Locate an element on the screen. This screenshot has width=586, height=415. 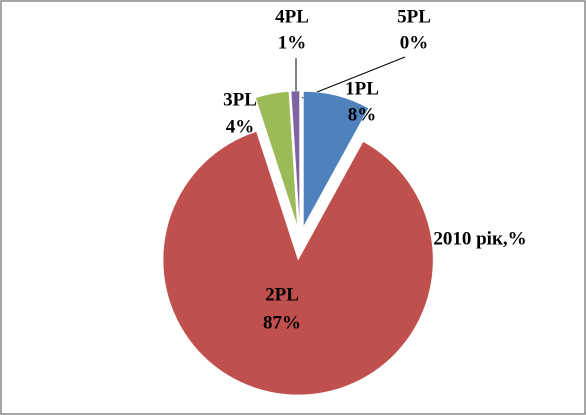
leader-line is located at coordinates (353, 77).